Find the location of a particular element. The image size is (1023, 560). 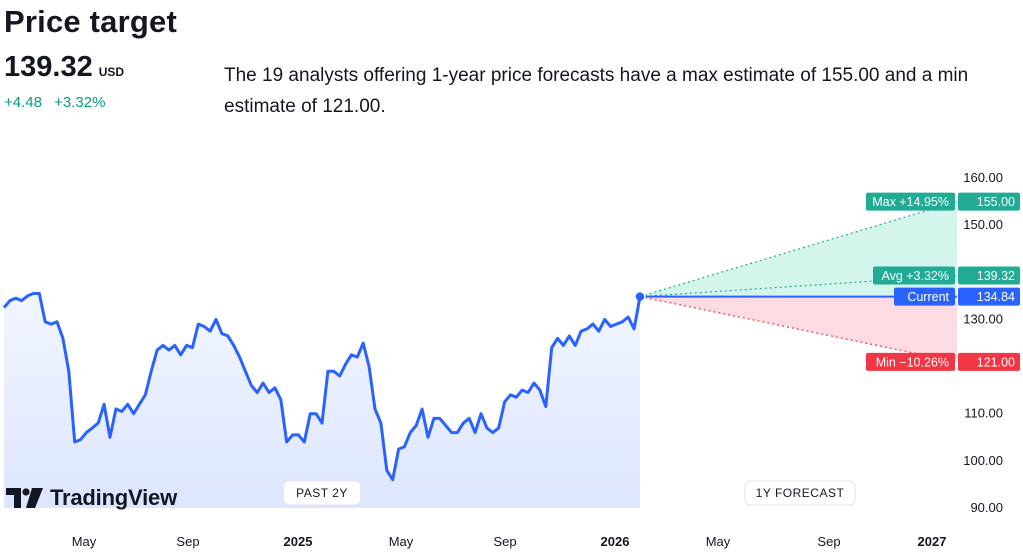

x-tick-label: 2025 is located at coordinates (298, 541).